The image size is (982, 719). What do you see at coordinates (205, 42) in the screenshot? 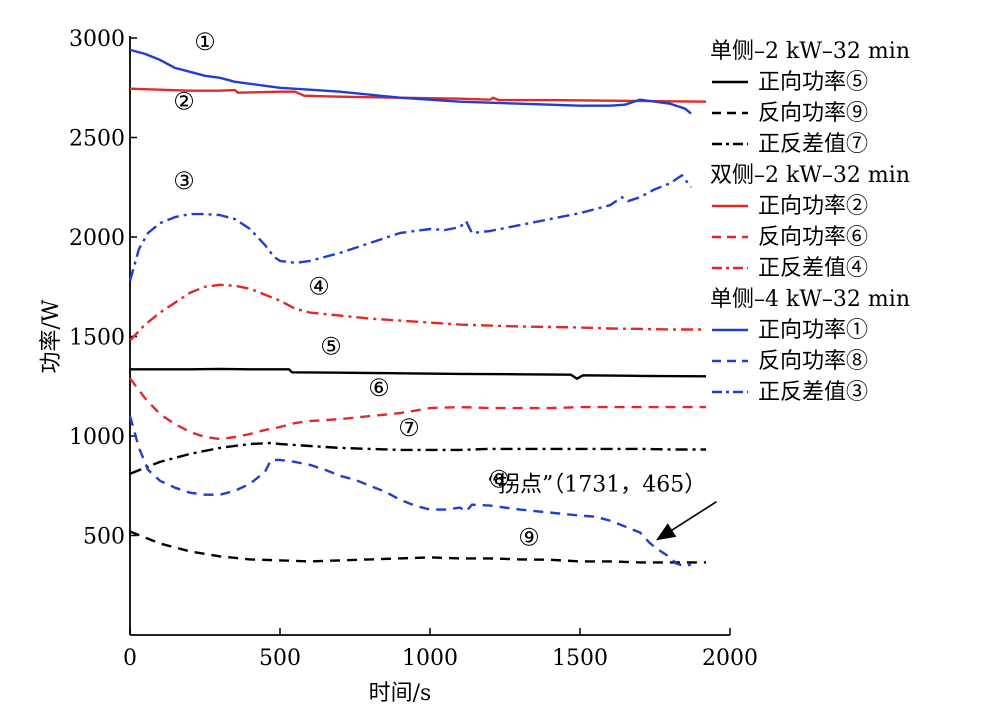
I see `curve-label: ①` at bounding box center [205, 42].